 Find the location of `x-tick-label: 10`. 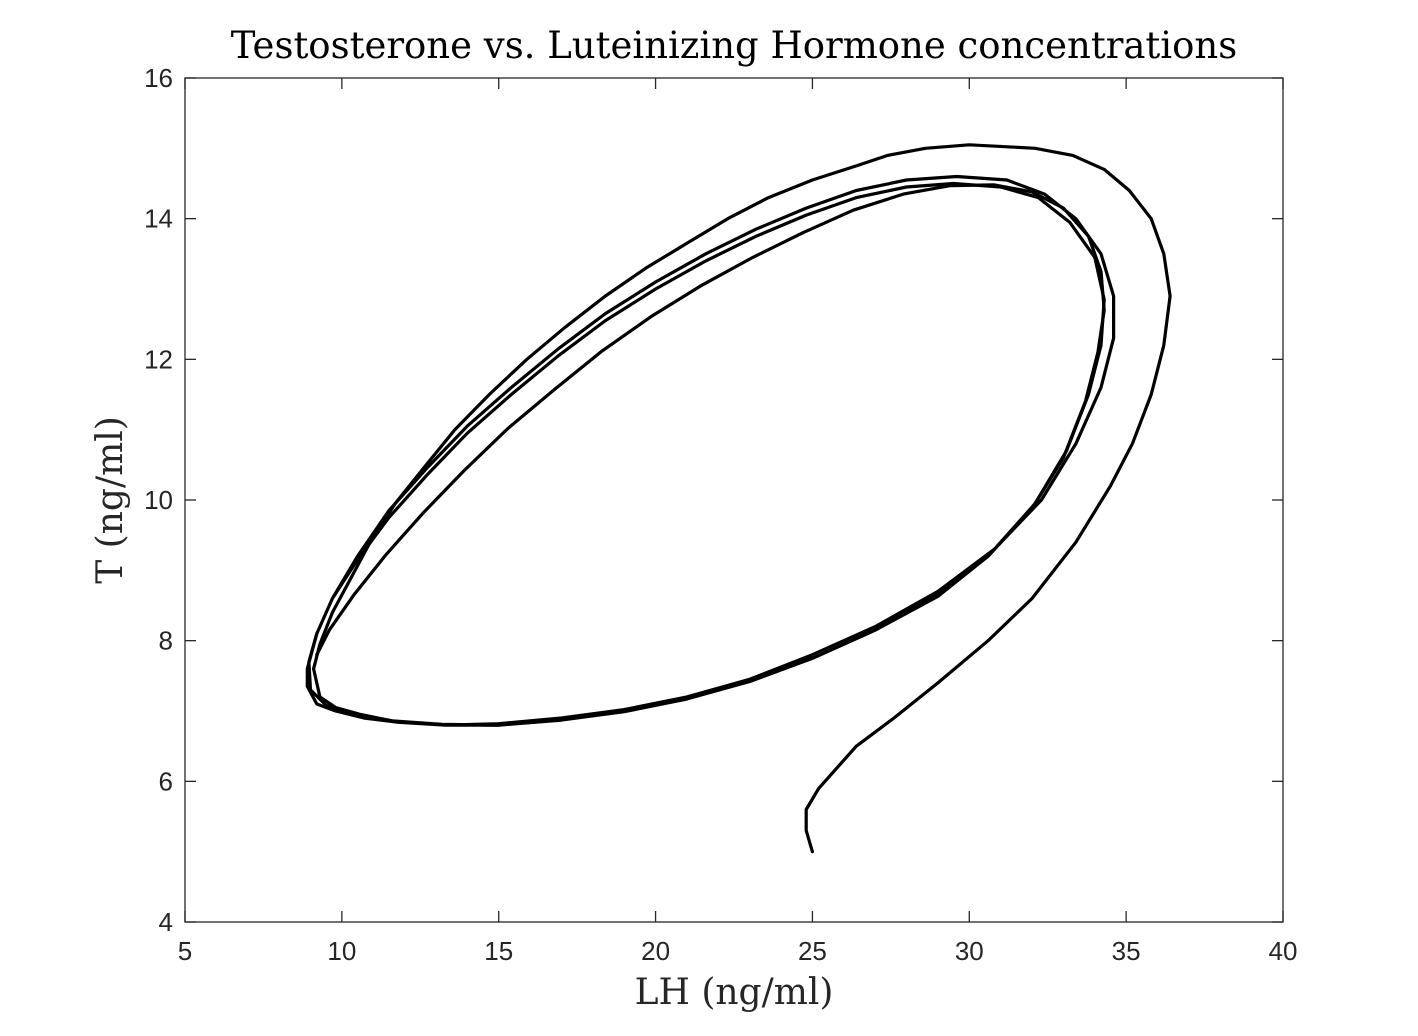

x-tick-label: 10 is located at coordinates (341, 951).